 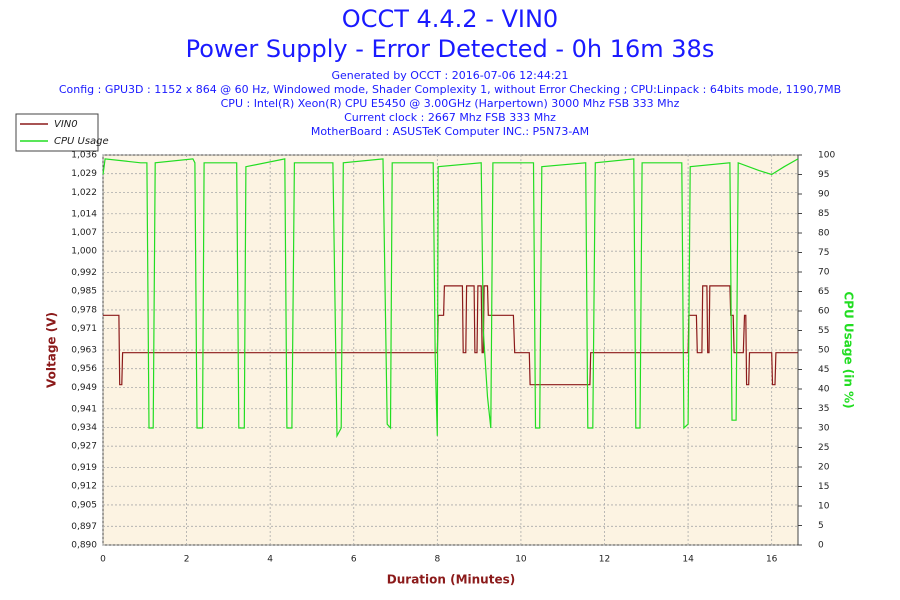 What do you see at coordinates (84, 214) in the screenshot?
I see `y-tick-label: 1,014` at bounding box center [84, 214].